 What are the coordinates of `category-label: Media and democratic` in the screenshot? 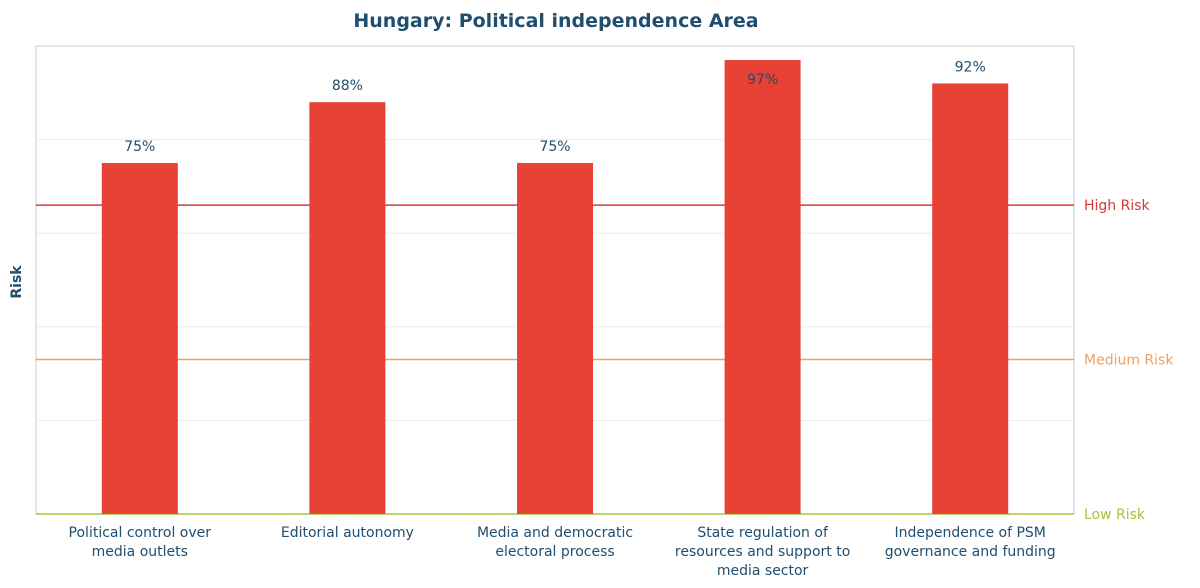 It's located at (555, 533).